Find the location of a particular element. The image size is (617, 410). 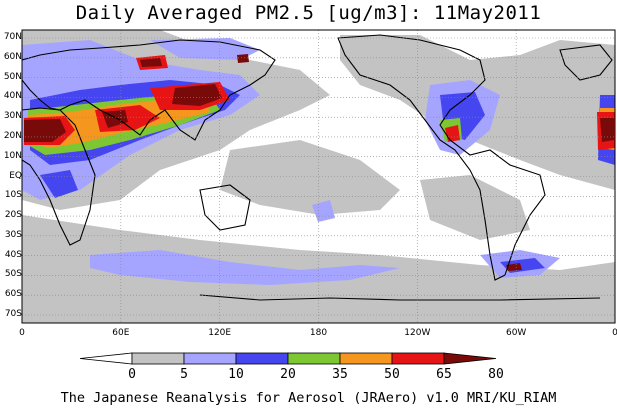

lon-label: 60E is located at coordinates (121, 333).